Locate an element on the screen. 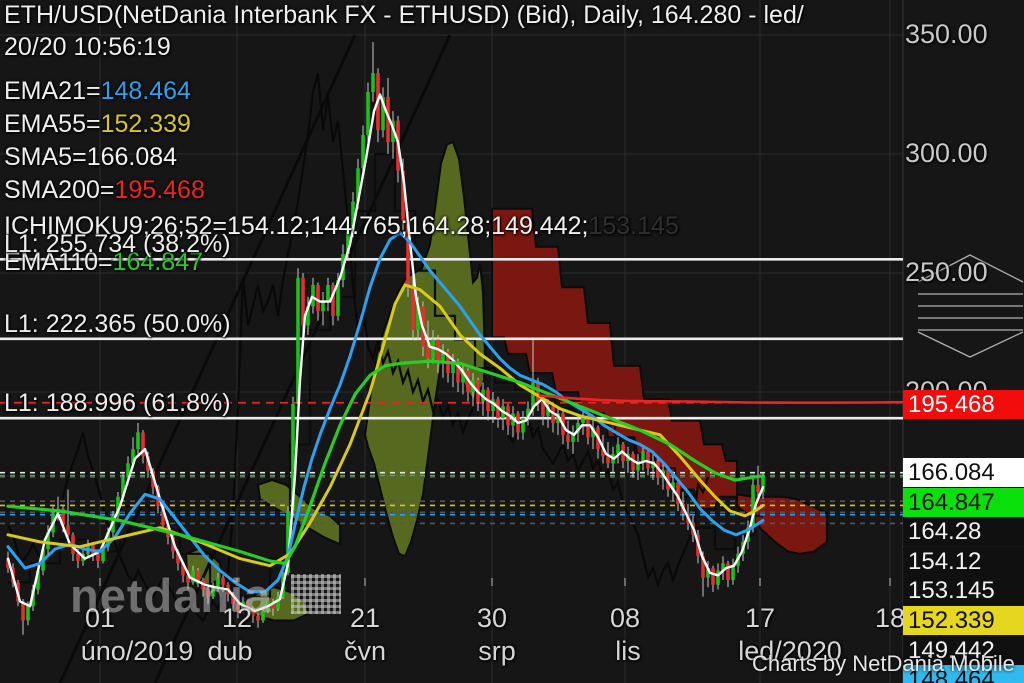 Image resolution: width=1024 pixels, height=683 pixels. fib-level-label: L1: 255.734 (38.2%) is located at coordinates (117, 244).